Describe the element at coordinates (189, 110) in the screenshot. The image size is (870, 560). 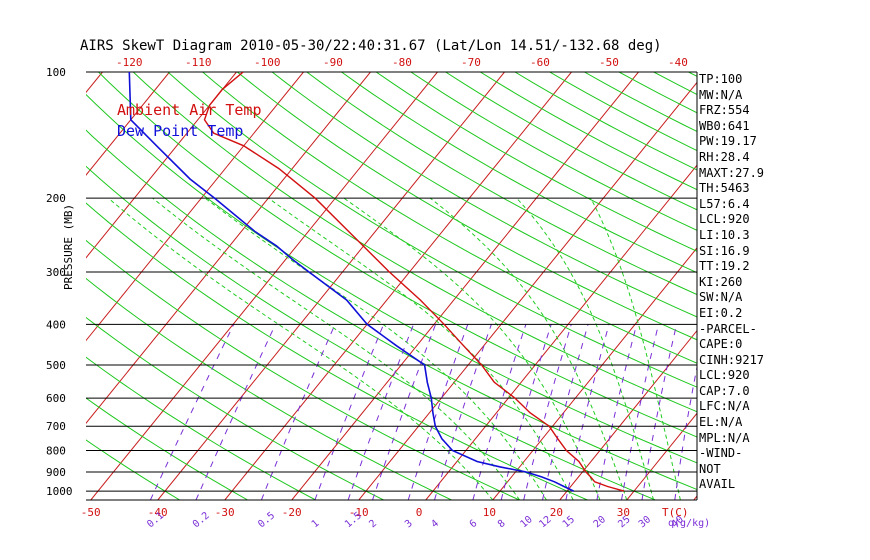
I see `legend-ambient-air-temp: Ambient Air Temp` at that location.